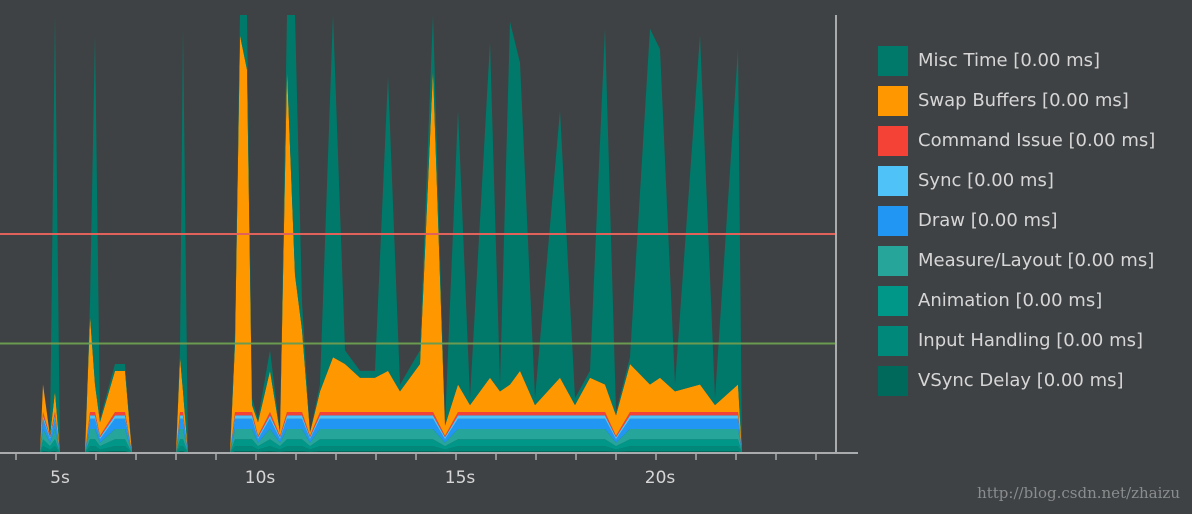 The width and height of the screenshot is (1192, 514). Describe the element at coordinates (1009, 60) in the screenshot. I see `legend-text: Misc Time [0.00 ms]` at that location.